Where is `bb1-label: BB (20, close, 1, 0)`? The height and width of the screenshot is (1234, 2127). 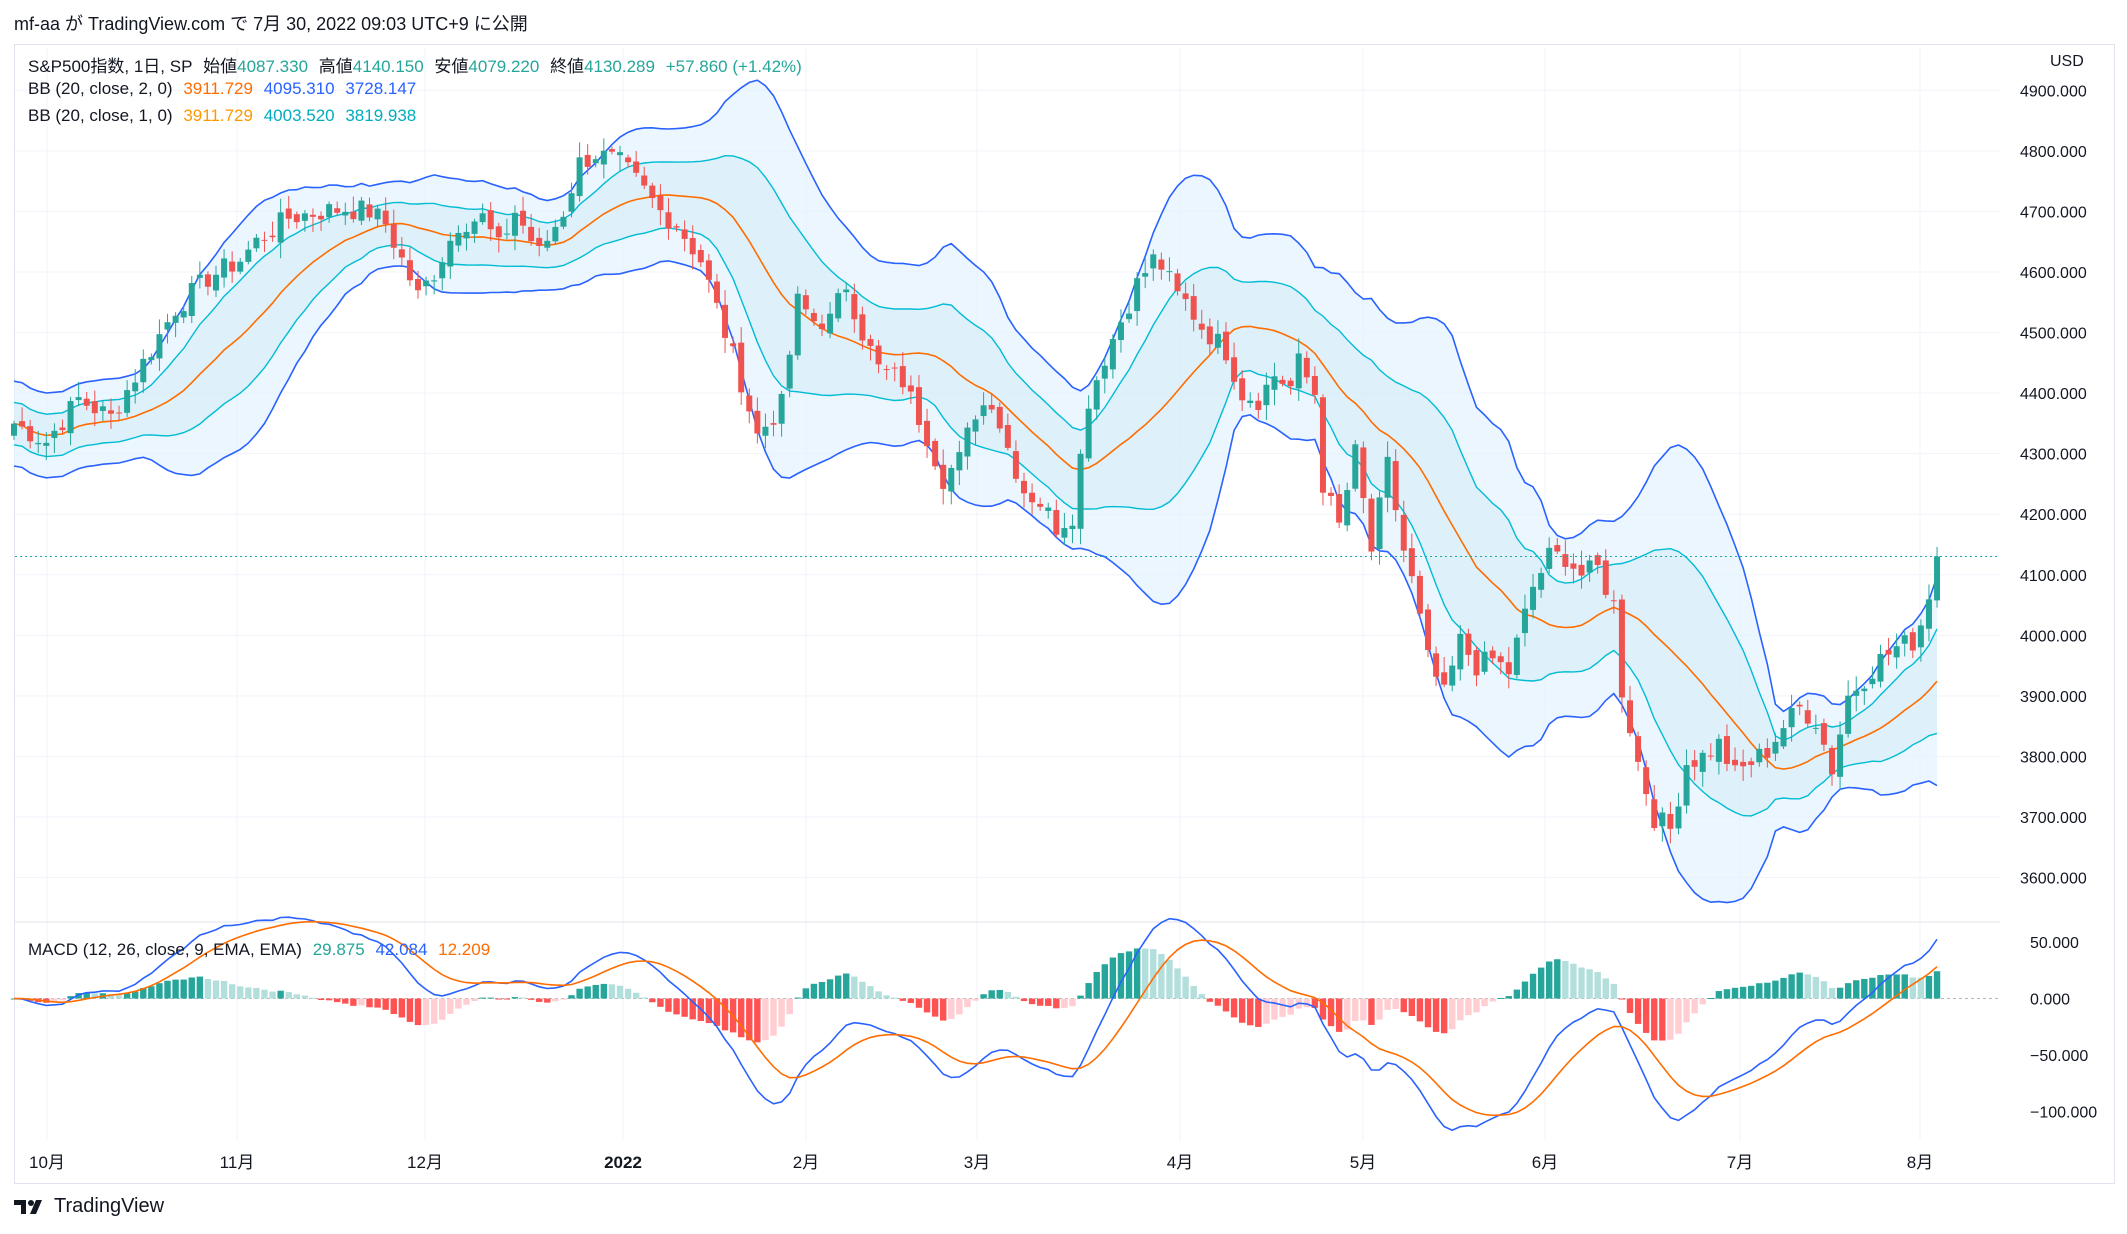
bb1-label: BB (20, close, 1, 0) is located at coordinates (100, 115).